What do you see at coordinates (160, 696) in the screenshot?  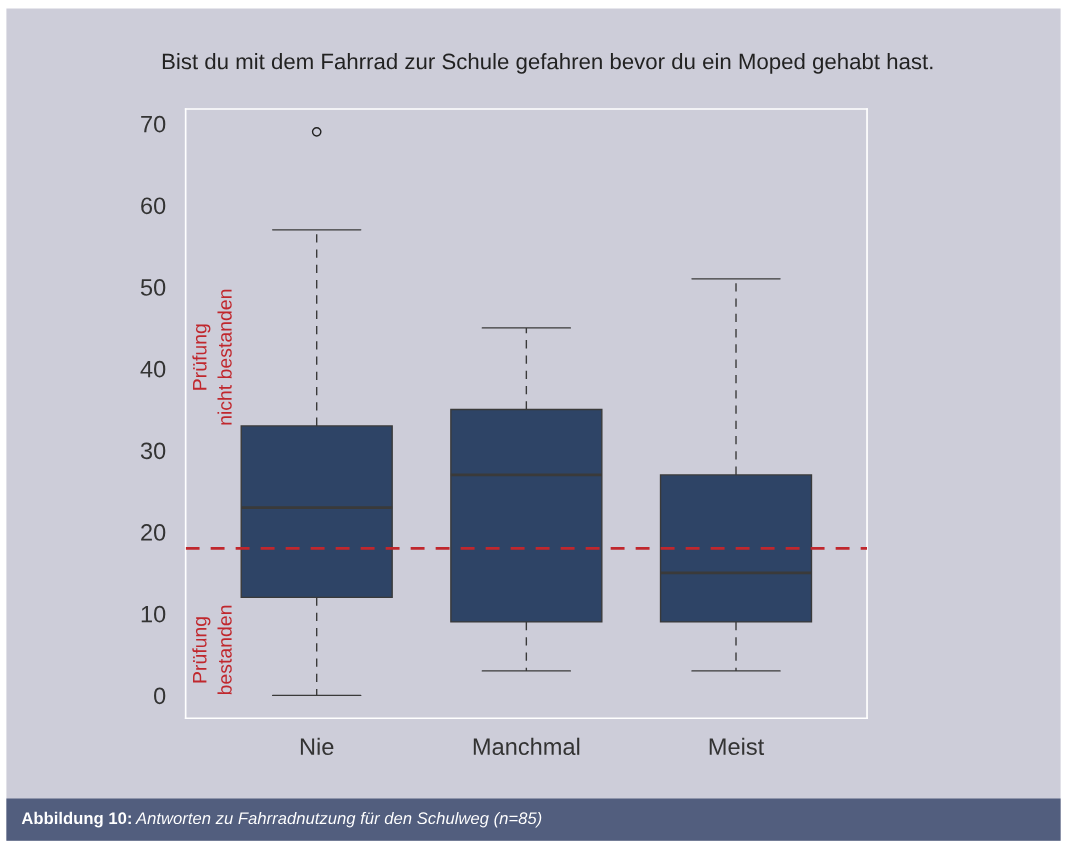 I see `y-tick-label: 0` at bounding box center [160, 696].